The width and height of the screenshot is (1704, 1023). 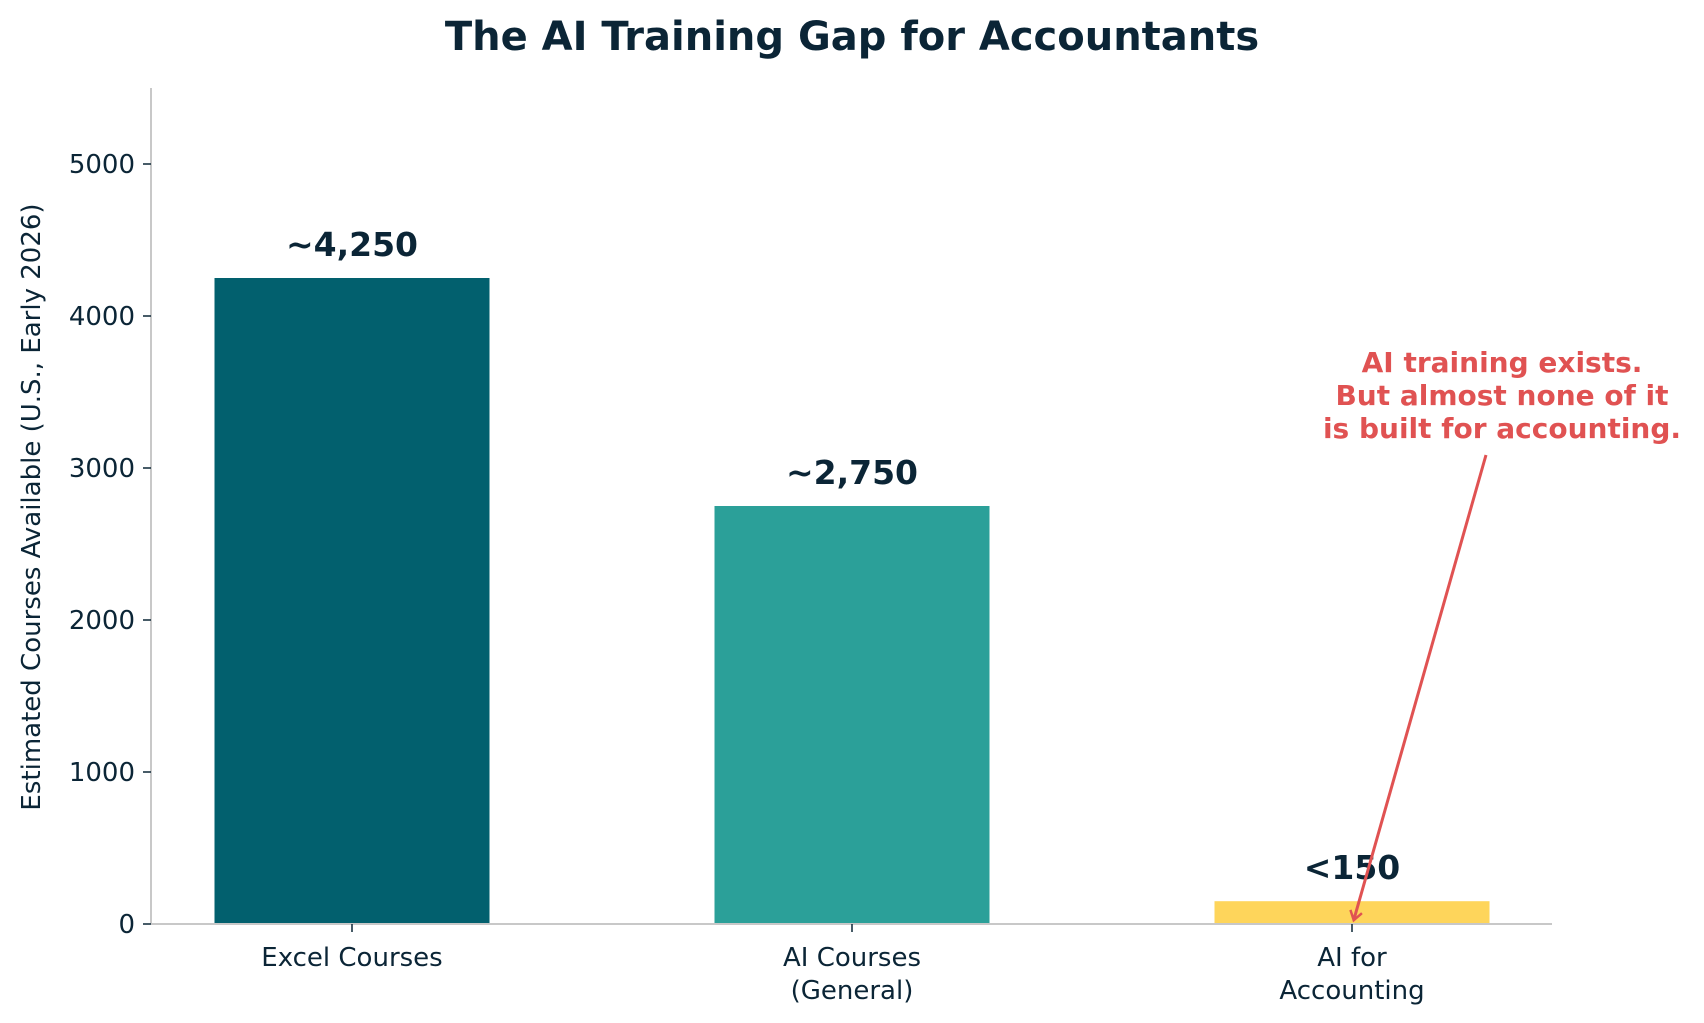 I want to click on y-tick-label: 3000, so click(x=102, y=469).